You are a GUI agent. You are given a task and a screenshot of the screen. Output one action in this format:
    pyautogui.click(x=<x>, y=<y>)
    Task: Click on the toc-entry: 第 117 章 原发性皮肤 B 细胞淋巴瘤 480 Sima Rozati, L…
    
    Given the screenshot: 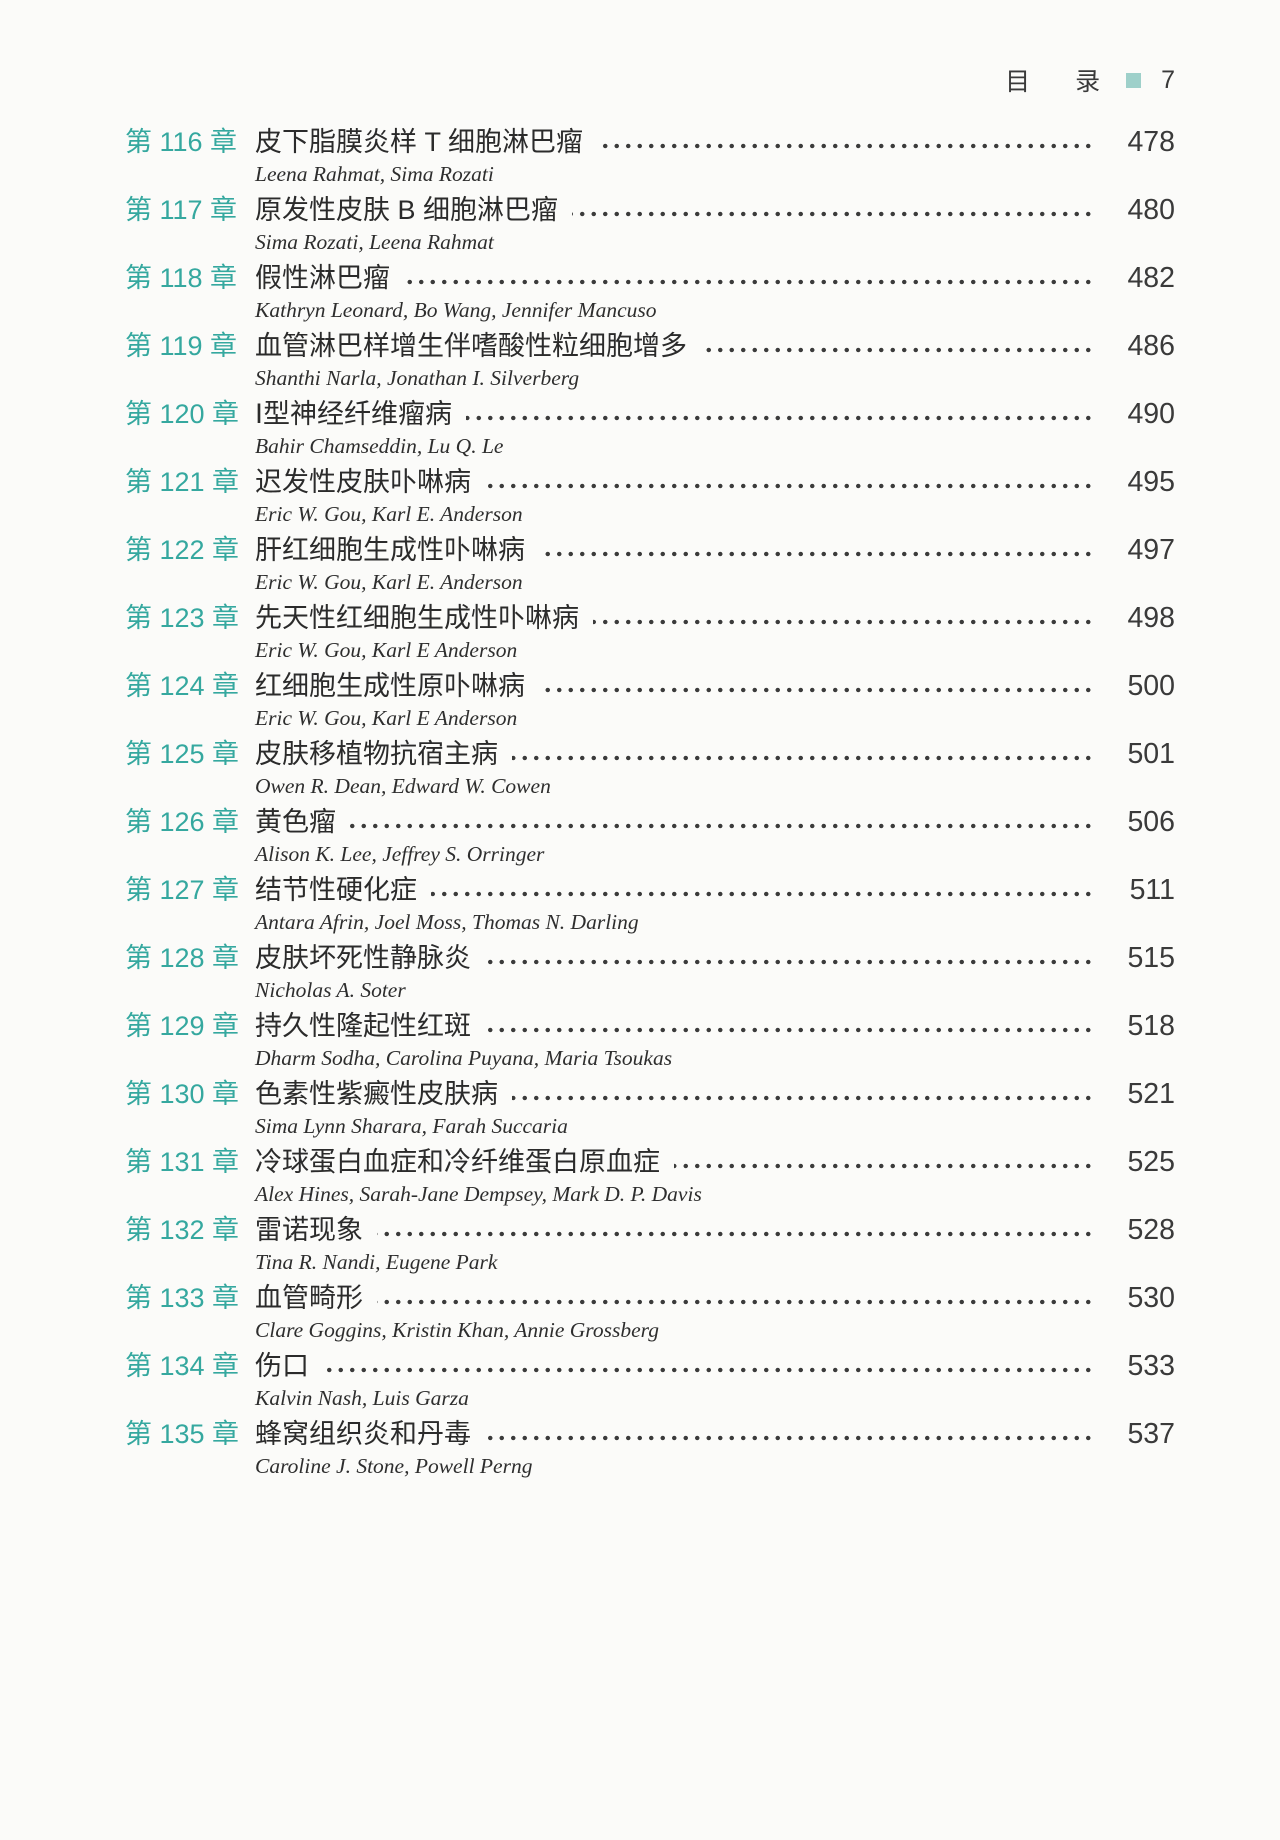 What is the action you would take?
    pyautogui.click(x=650, y=223)
    